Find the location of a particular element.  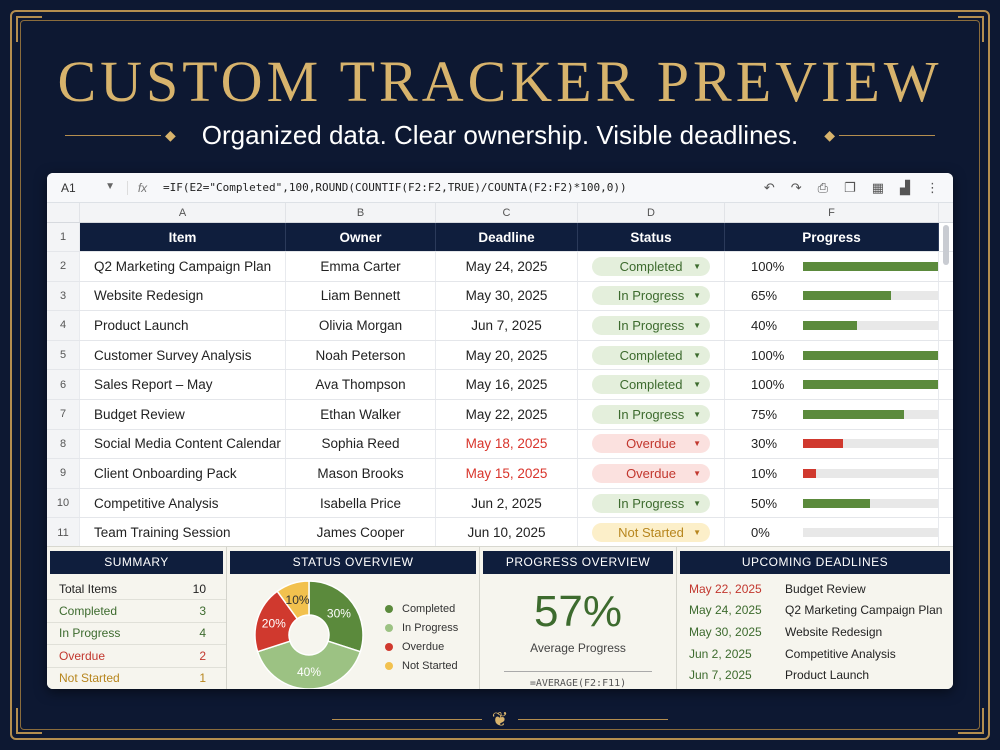

row-number: 6 is located at coordinates (63, 384).